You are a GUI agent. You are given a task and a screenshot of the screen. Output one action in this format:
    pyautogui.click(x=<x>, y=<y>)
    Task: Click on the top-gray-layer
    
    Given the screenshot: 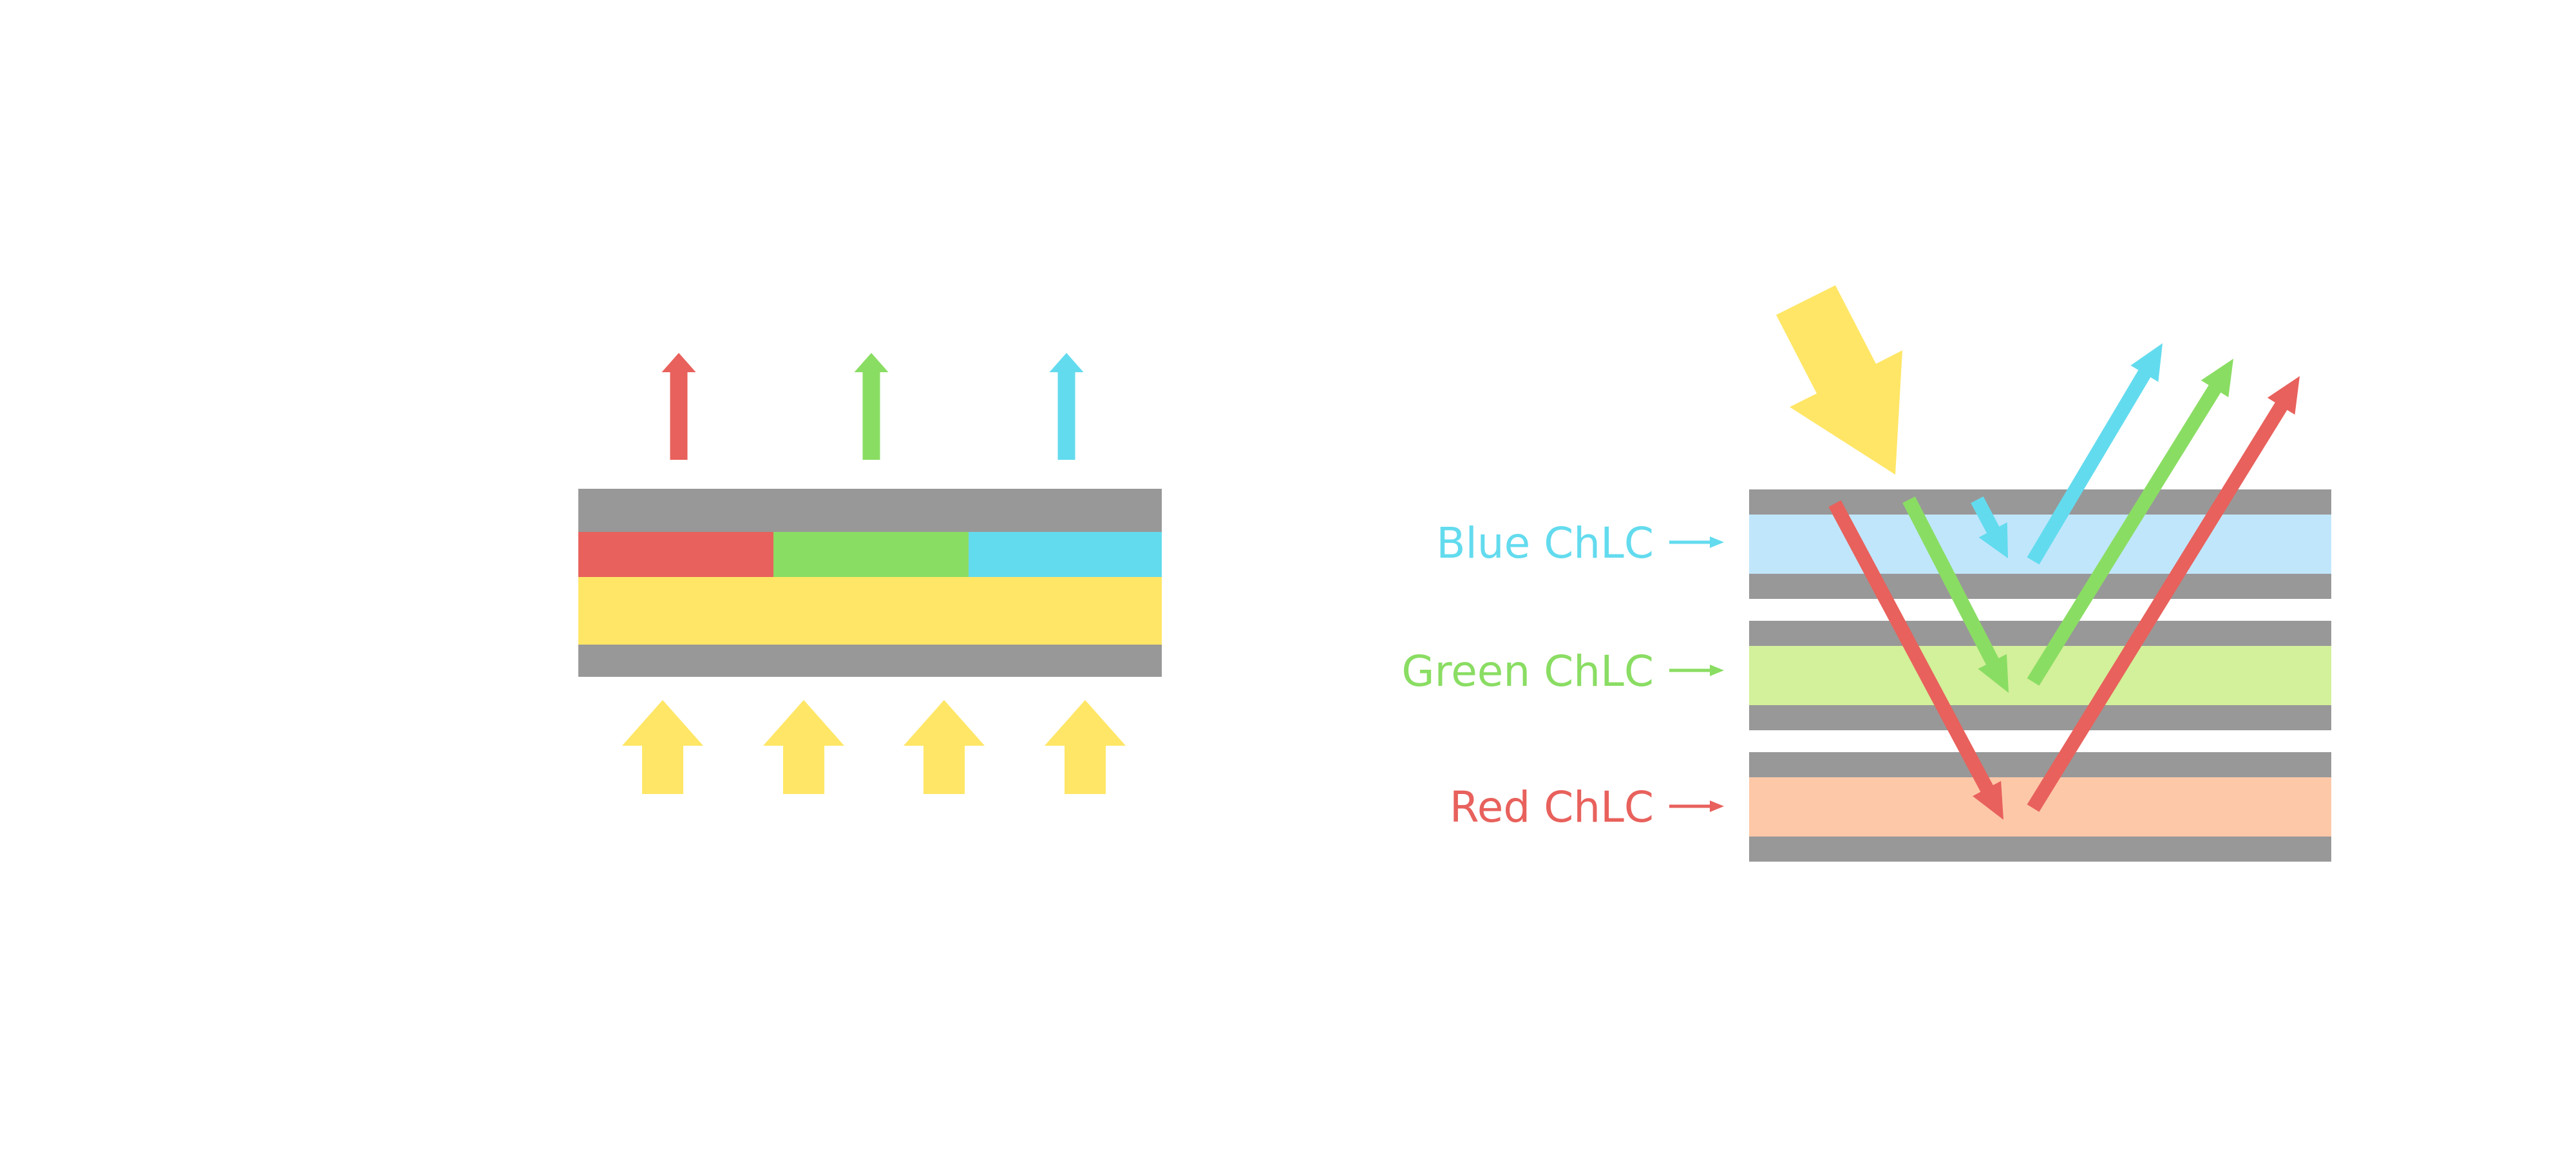 What is the action you would take?
    pyautogui.click(x=870, y=511)
    